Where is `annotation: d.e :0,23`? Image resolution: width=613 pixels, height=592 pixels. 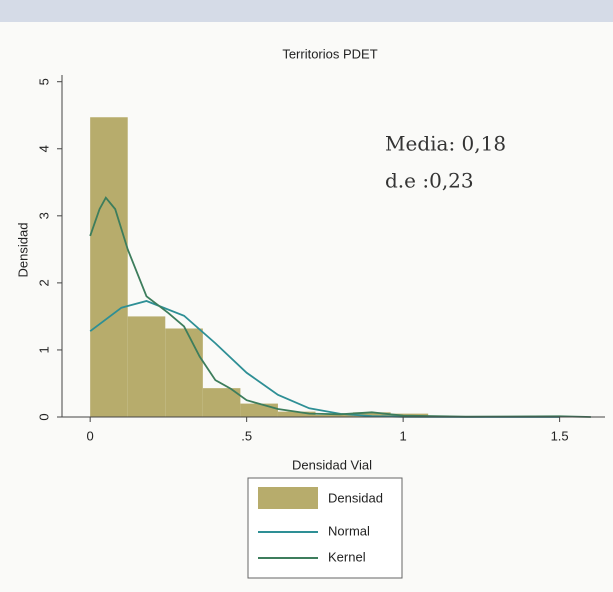
annotation: d.e :0,23 is located at coordinates (429, 181).